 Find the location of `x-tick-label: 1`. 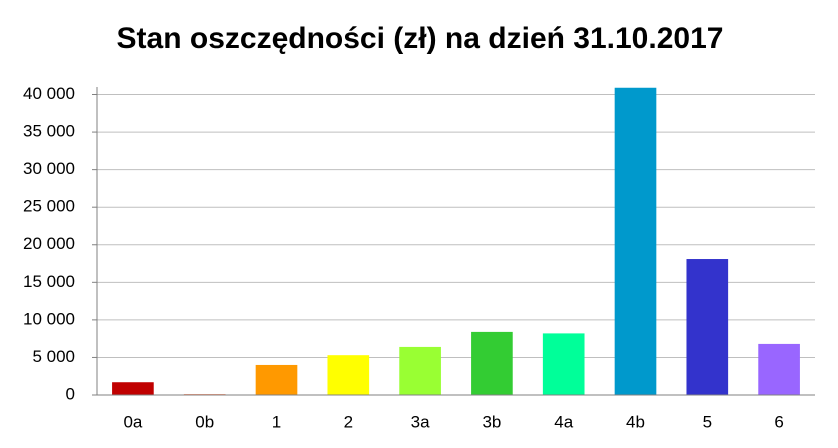

x-tick-label: 1 is located at coordinates (276, 421).